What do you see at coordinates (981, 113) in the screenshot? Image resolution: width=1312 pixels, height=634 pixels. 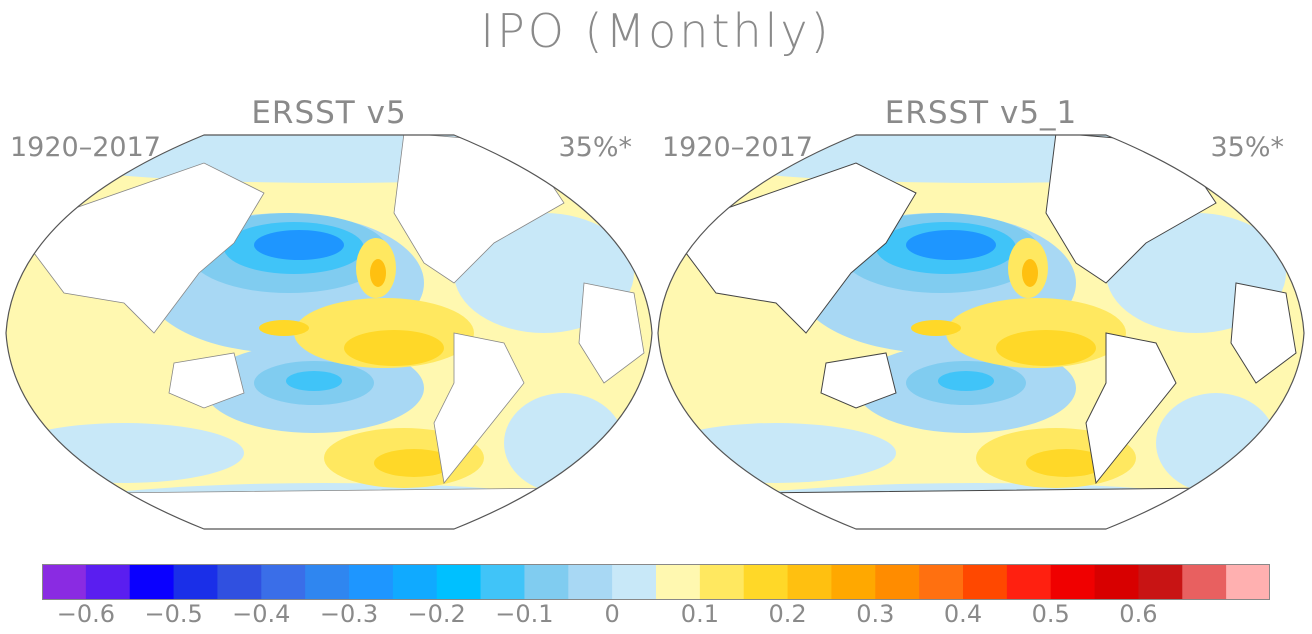 I see `panel-title: ERSST v5_1` at bounding box center [981, 113].